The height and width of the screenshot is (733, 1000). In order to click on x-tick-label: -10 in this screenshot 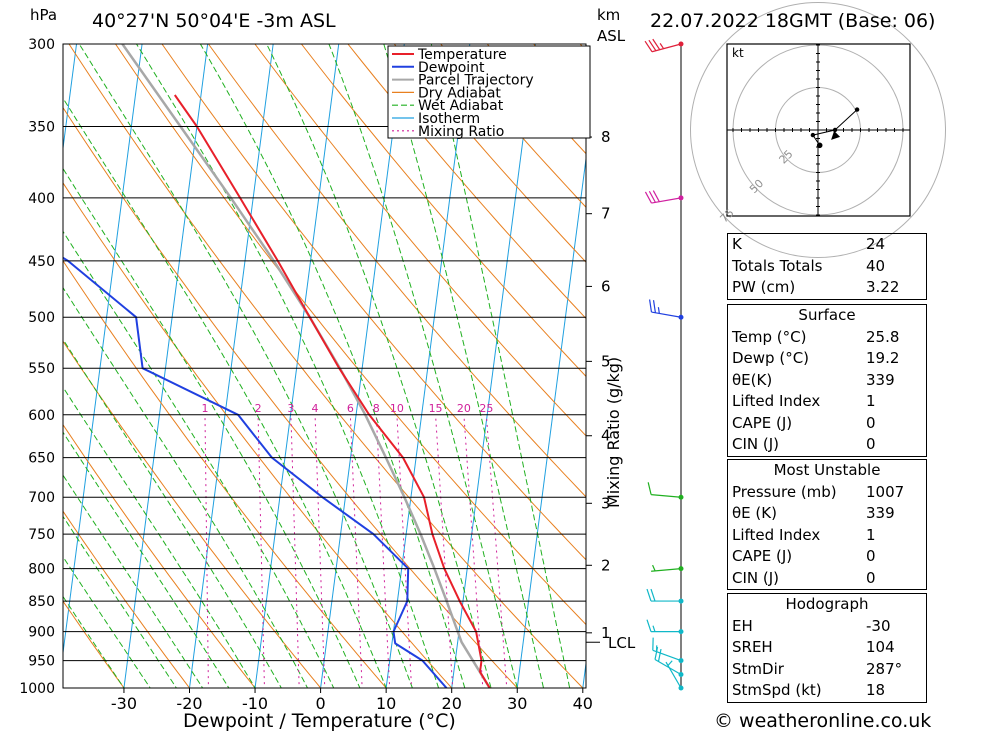, I will do `click(255, 703)`.